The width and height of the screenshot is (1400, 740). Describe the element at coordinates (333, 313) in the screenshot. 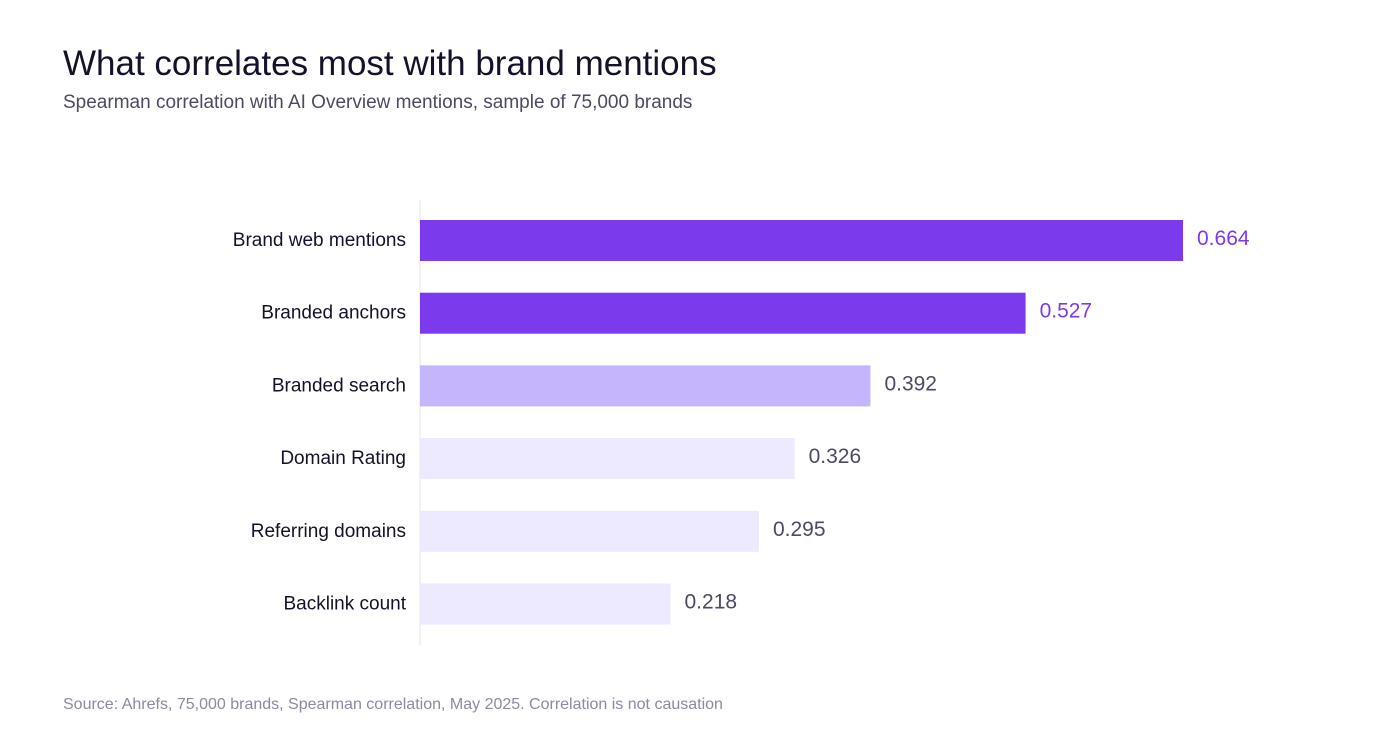

I see `category-label: Branded anchors` at that location.